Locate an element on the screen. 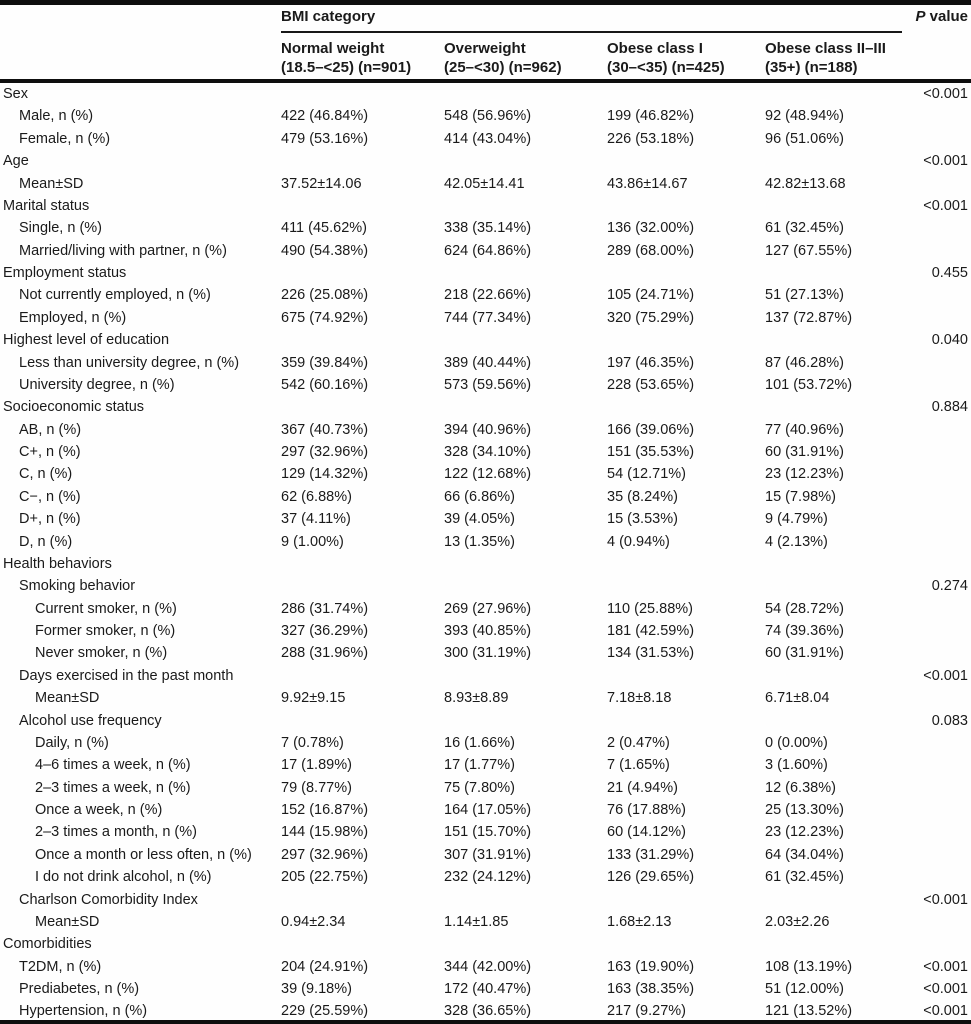 This screenshot has height=1024, width=971. cell-value: 64 (34.04%) is located at coordinates (804, 854).